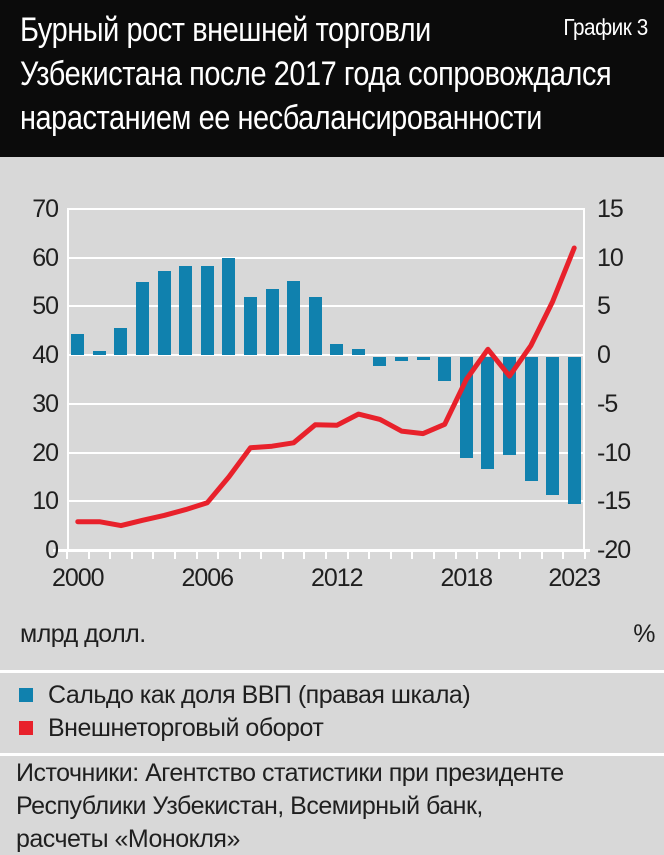  I want to click on left-axis-tick-label: 50, so click(45, 306).